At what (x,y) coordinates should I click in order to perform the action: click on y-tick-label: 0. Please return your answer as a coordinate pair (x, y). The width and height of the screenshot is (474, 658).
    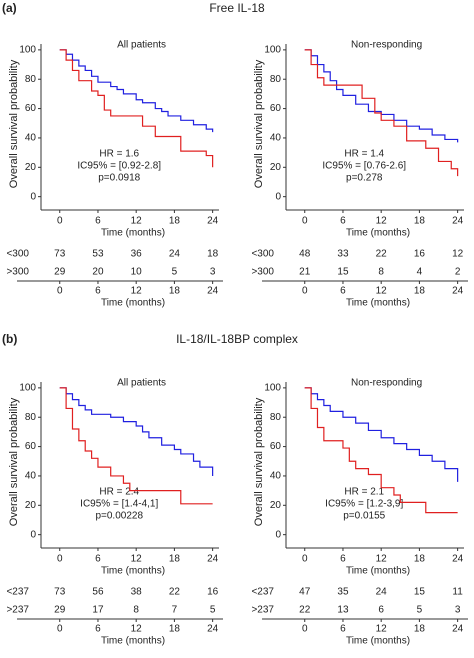
    Looking at the image, I should click on (33, 534).